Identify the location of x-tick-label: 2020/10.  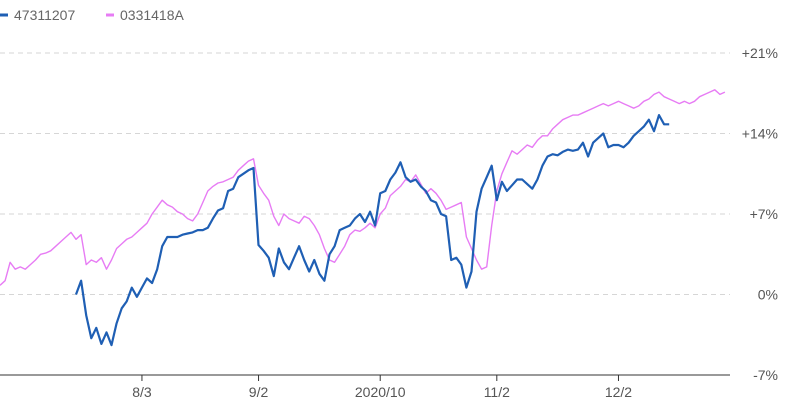
(380, 392).